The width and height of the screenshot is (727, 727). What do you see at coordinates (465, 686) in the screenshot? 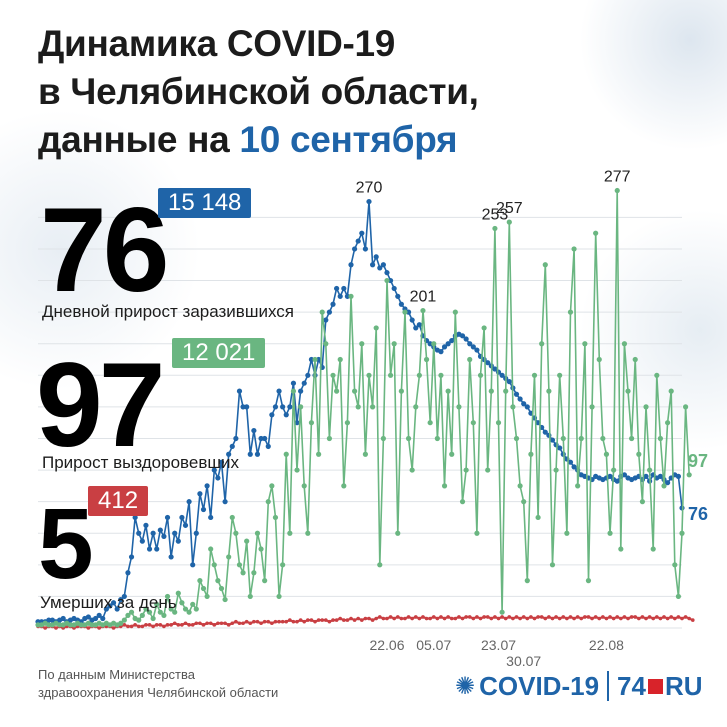
I see `virus-icon: ✺` at bounding box center [465, 686].